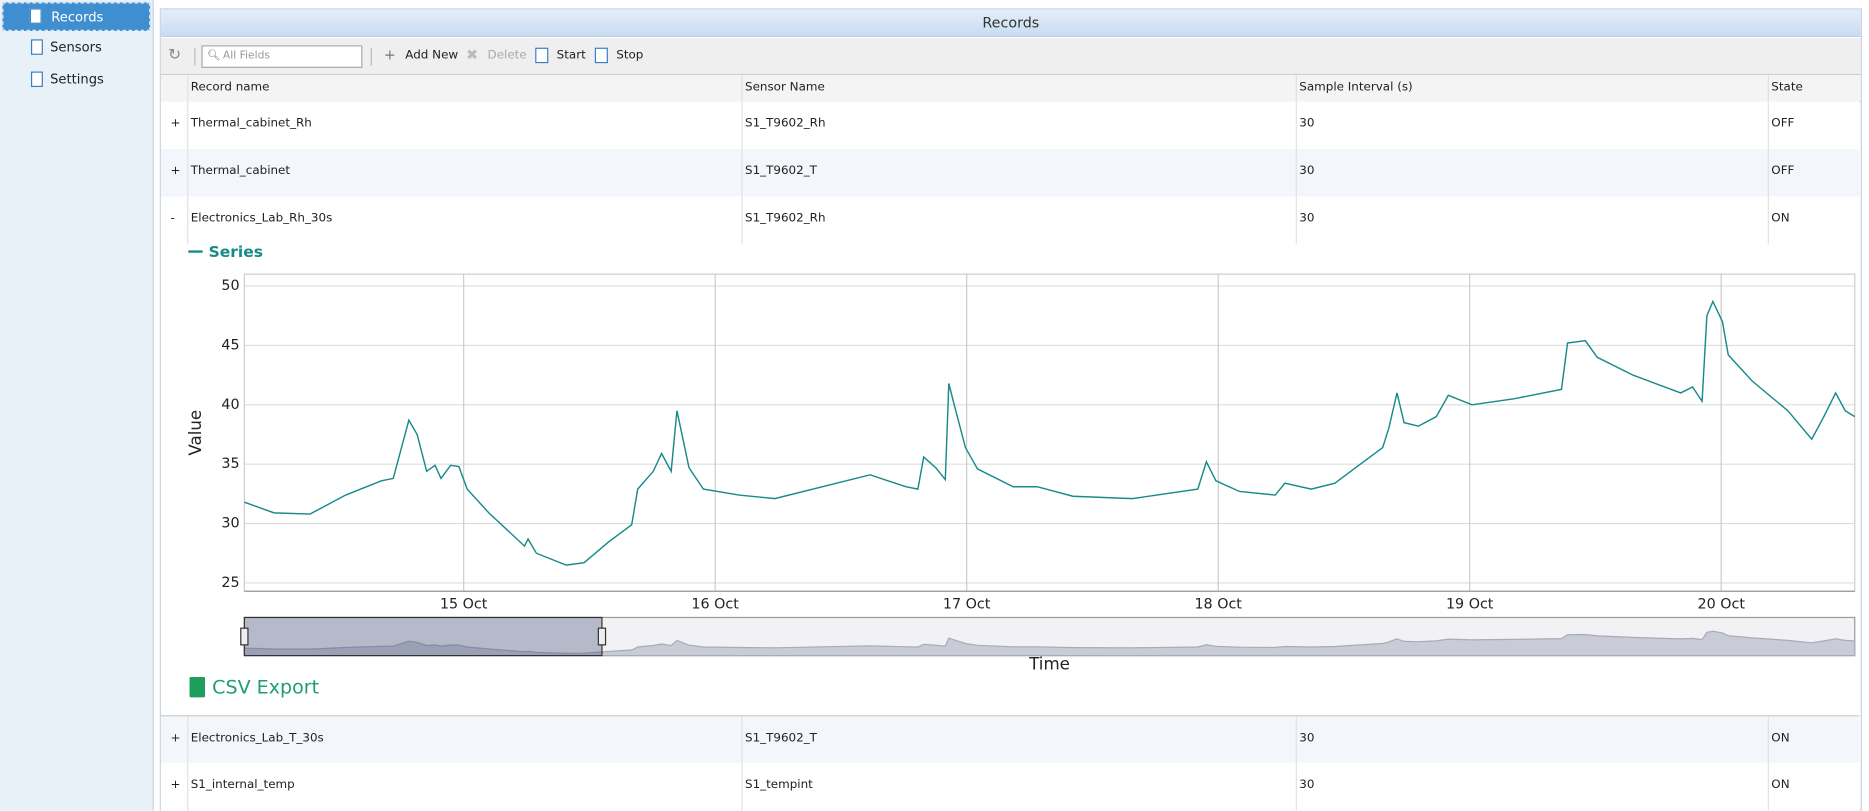 Image resolution: width=1869 pixels, height=811 pixels. Describe the element at coordinates (77, 405) in the screenshot. I see `sidebar: Records Sensors Settings` at that location.